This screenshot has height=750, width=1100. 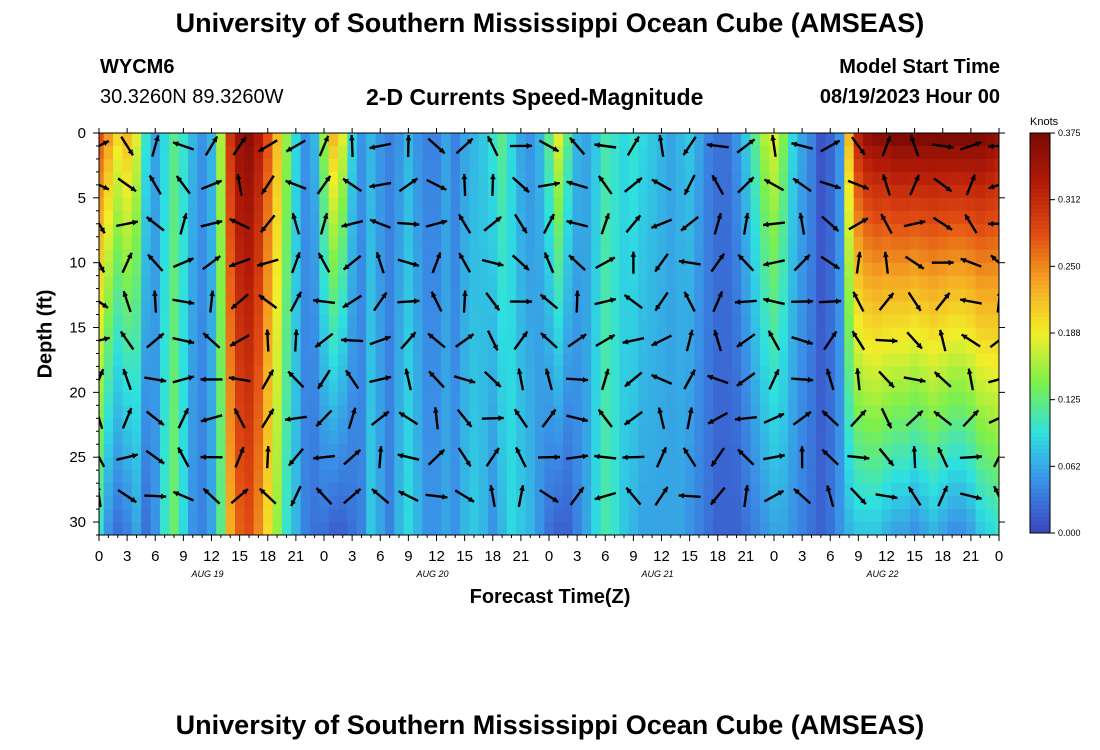 What do you see at coordinates (183, 556) in the screenshot?
I see `x-tick-label: 9` at bounding box center [183, 556].